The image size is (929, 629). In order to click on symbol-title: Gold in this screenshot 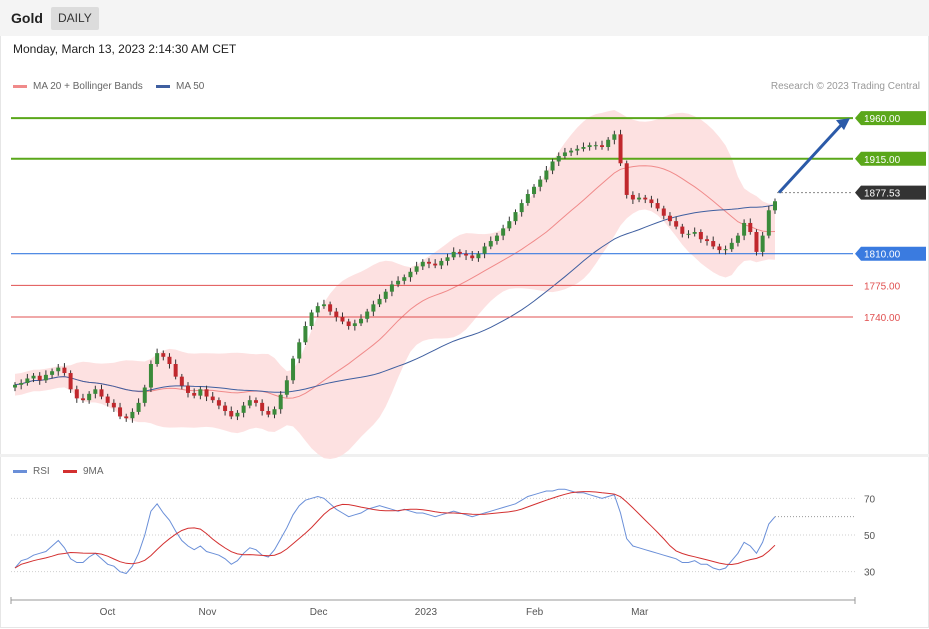, I will do `click(27, 18)`.